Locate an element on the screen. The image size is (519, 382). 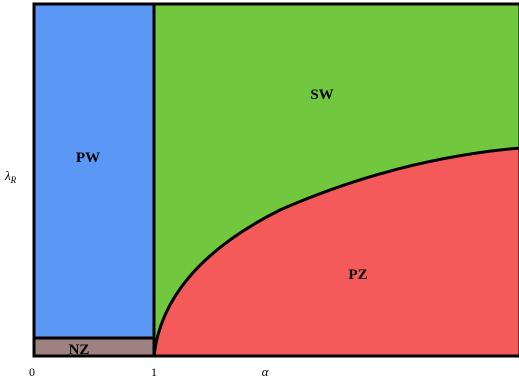
x-tick-0: 0 is located at coordinates (32, 372).